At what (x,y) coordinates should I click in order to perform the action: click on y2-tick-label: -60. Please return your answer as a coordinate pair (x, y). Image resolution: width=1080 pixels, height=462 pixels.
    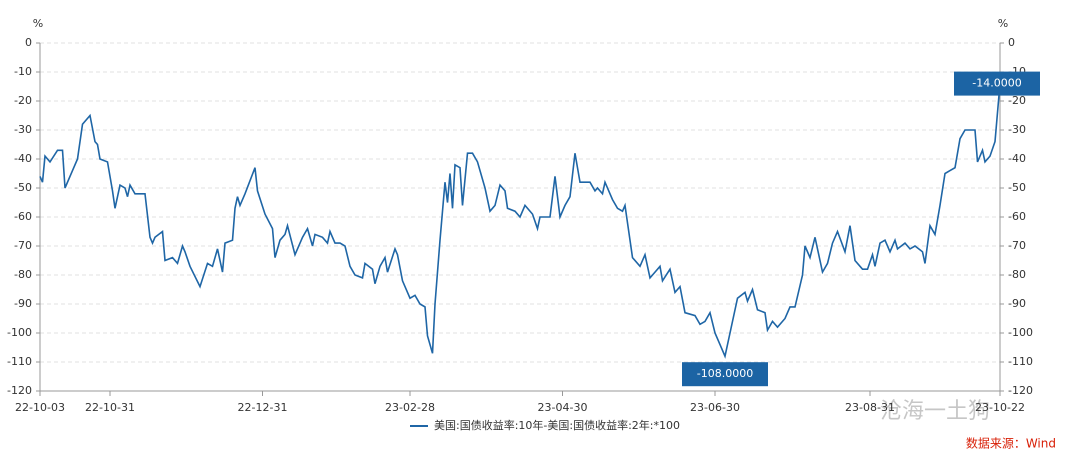
    Looking at the image, I should click on (1017, 216).